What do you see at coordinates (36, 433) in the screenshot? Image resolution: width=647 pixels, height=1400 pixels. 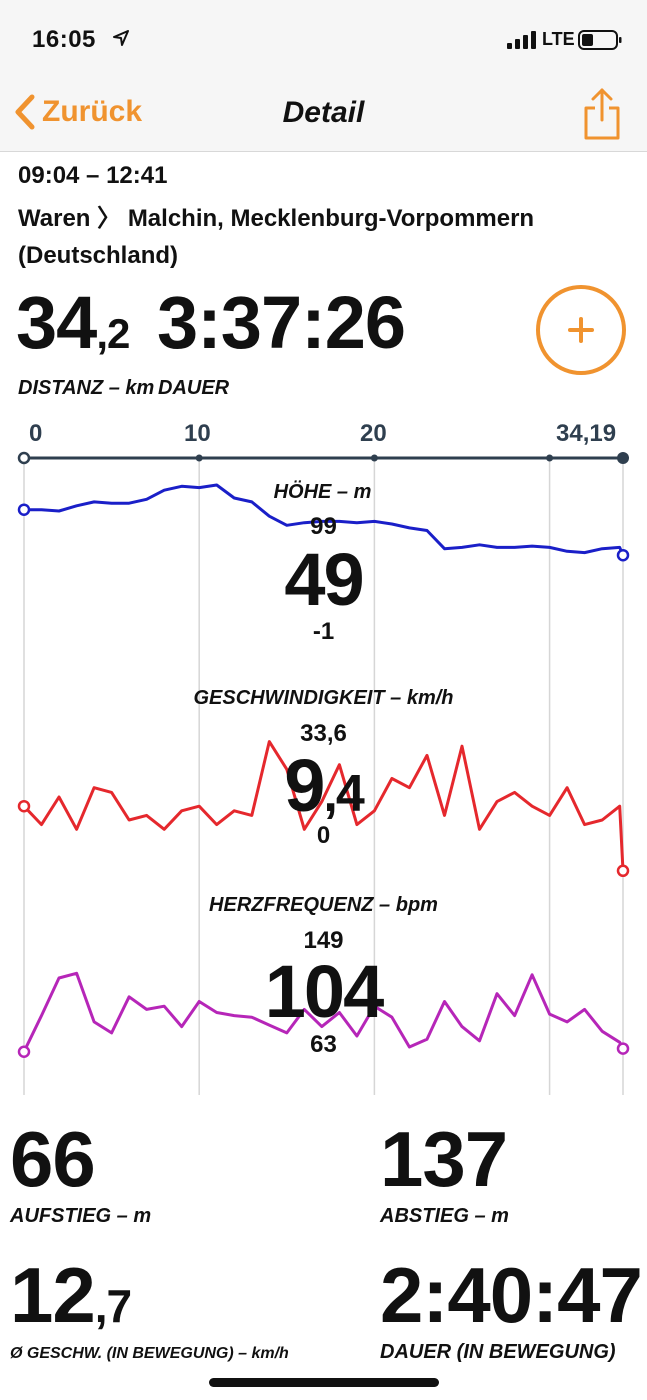 I see `distance-tick: 0` at bounding box center [36, 433].